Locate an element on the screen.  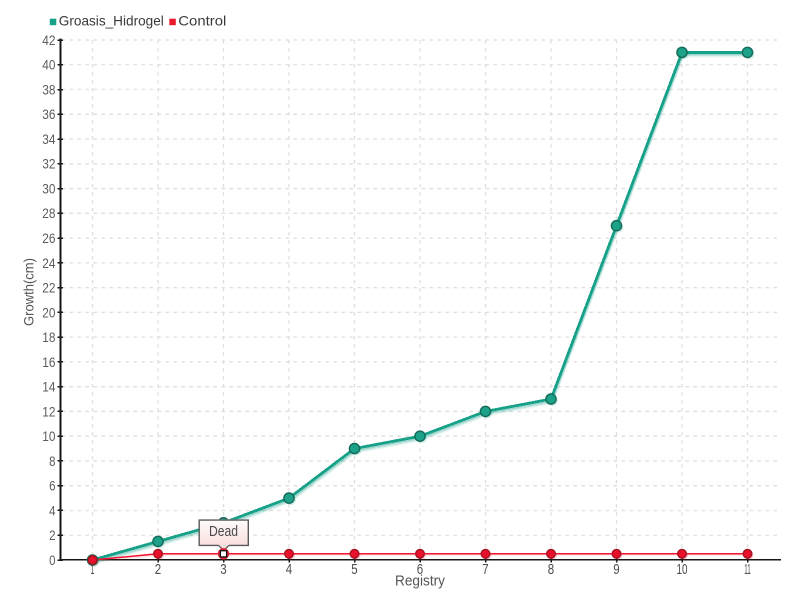
svg-text: 22 is located at coordinates (48, 288).